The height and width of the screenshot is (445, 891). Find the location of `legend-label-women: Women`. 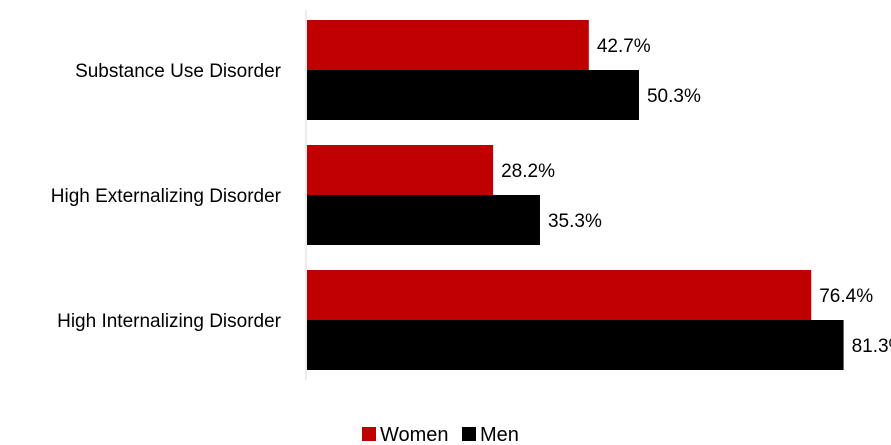

legend-label-women: Women is located at coordinates (414, 434).